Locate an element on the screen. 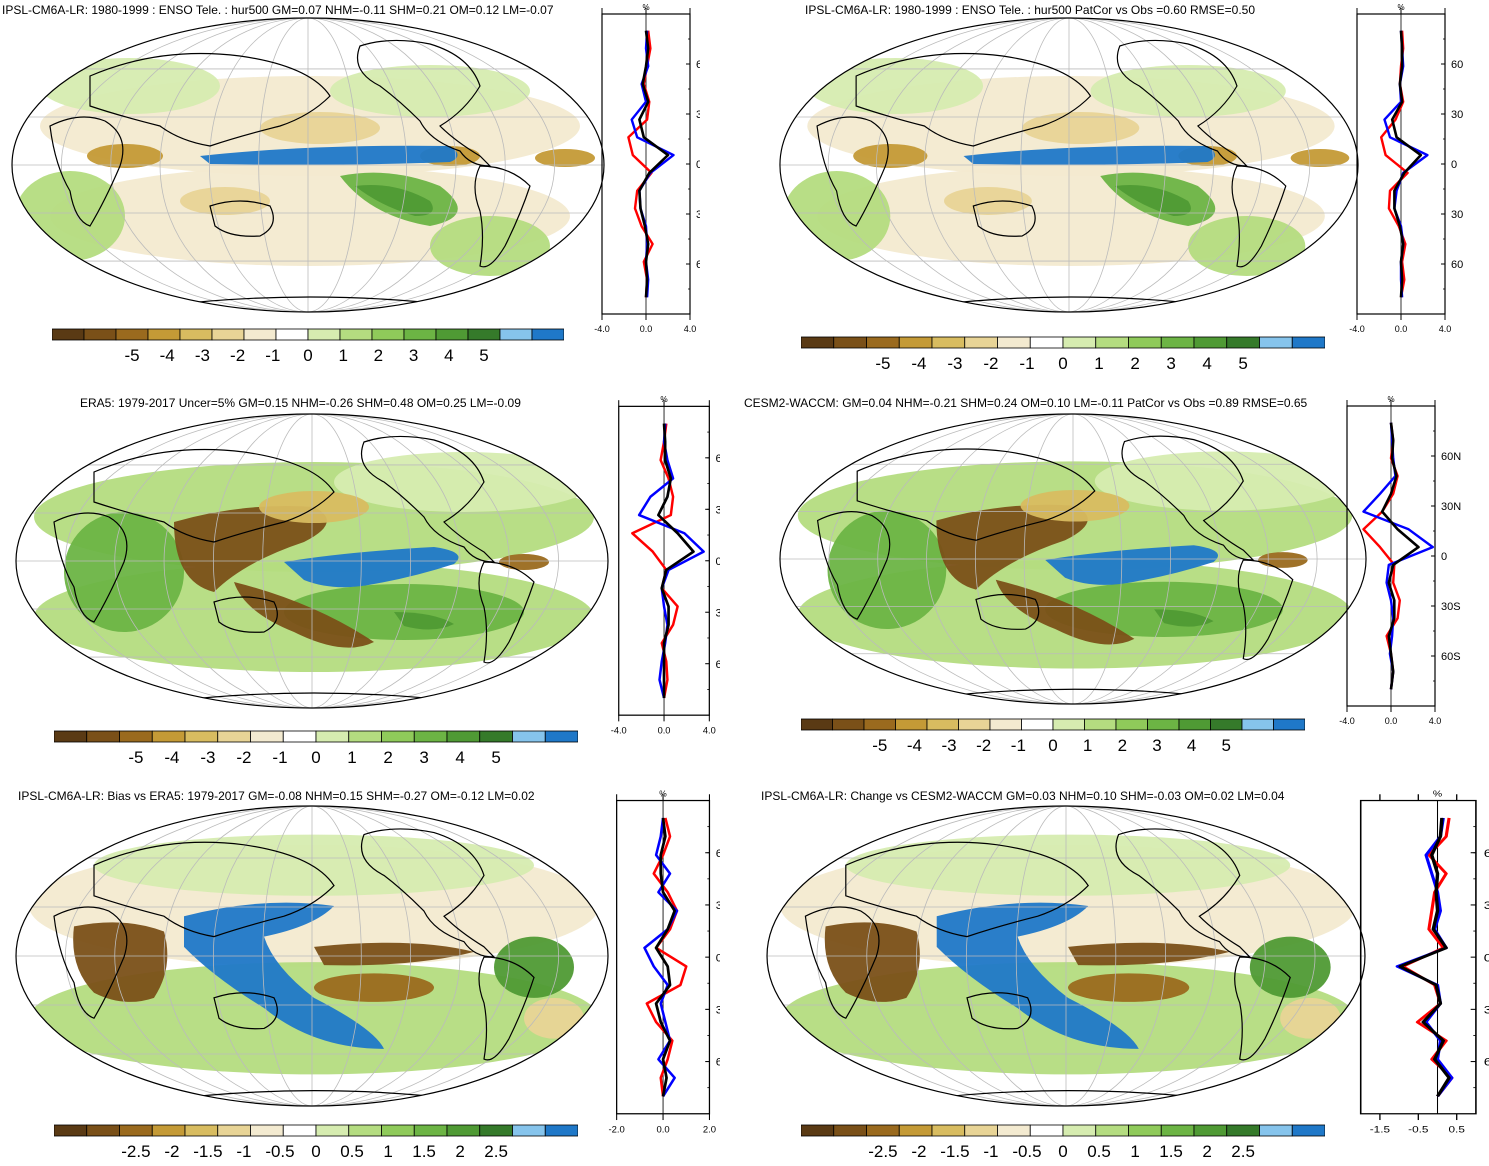 The width and height of the screenshot is (1489, 1166). zonal-line-red is located at coordinates (1394, 164).